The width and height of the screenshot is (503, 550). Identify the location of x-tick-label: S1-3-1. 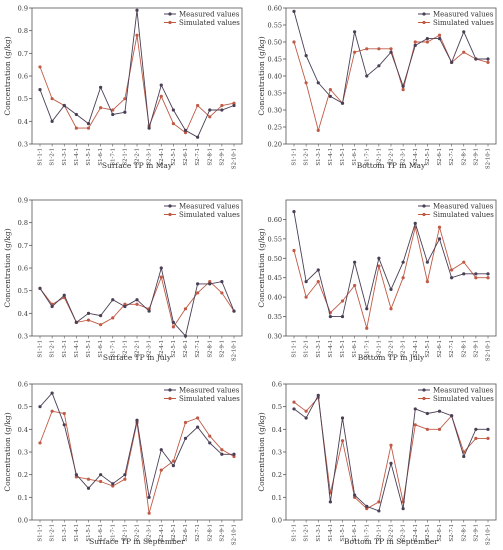
(319, 533).